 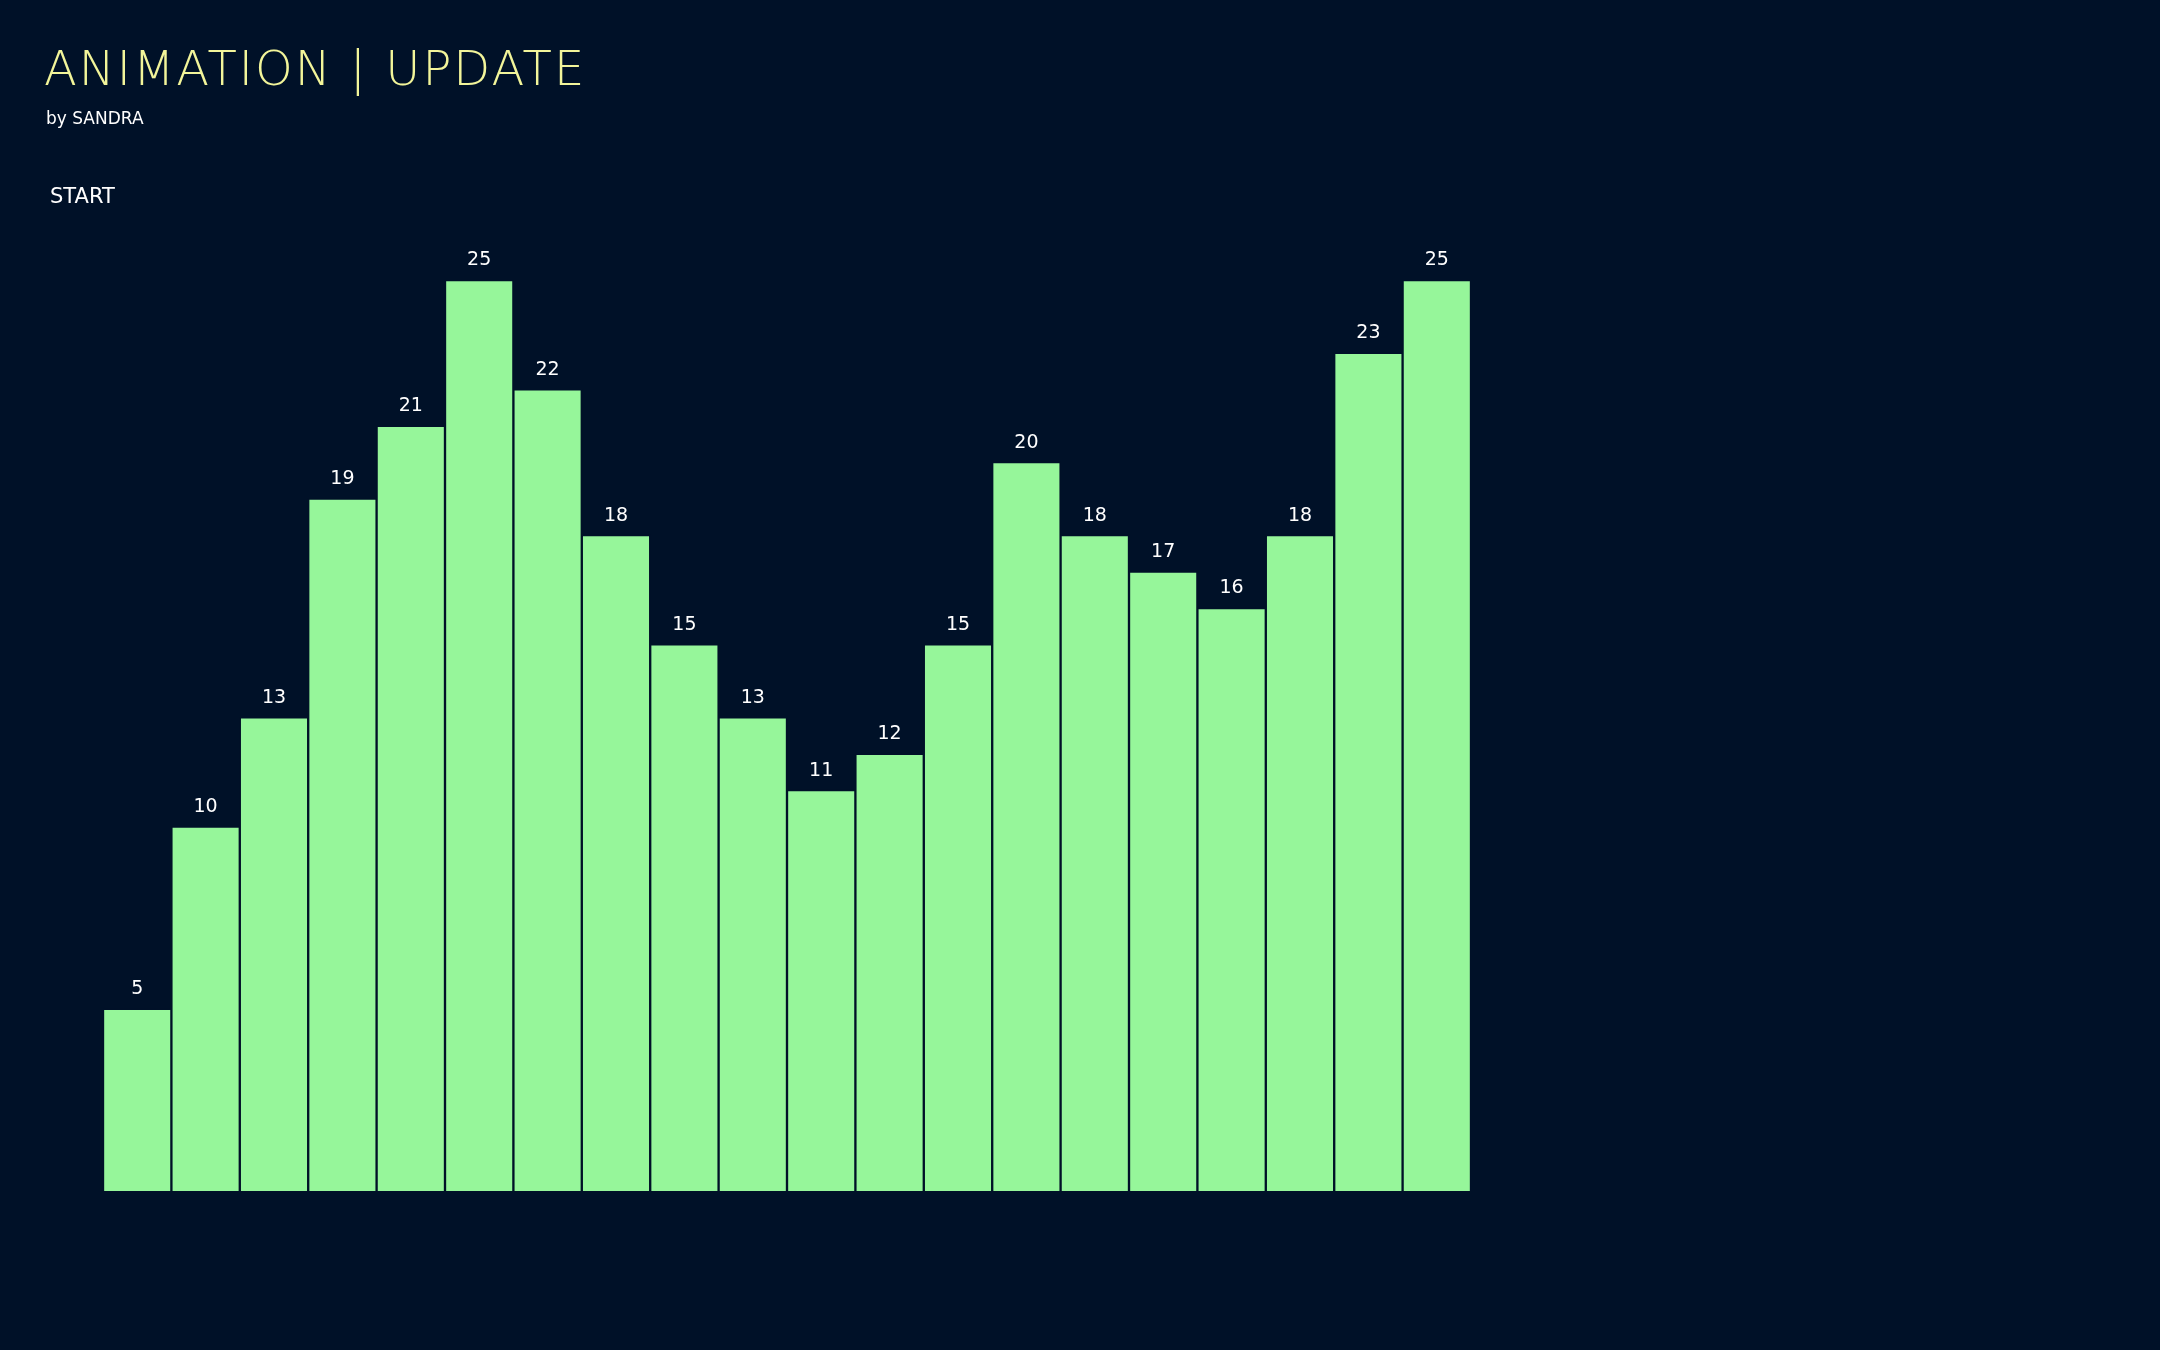 What do you see at coordinates (1368, 331) in the screenshot?
I see `data-label: 23` at bounding box center [1368, 331].